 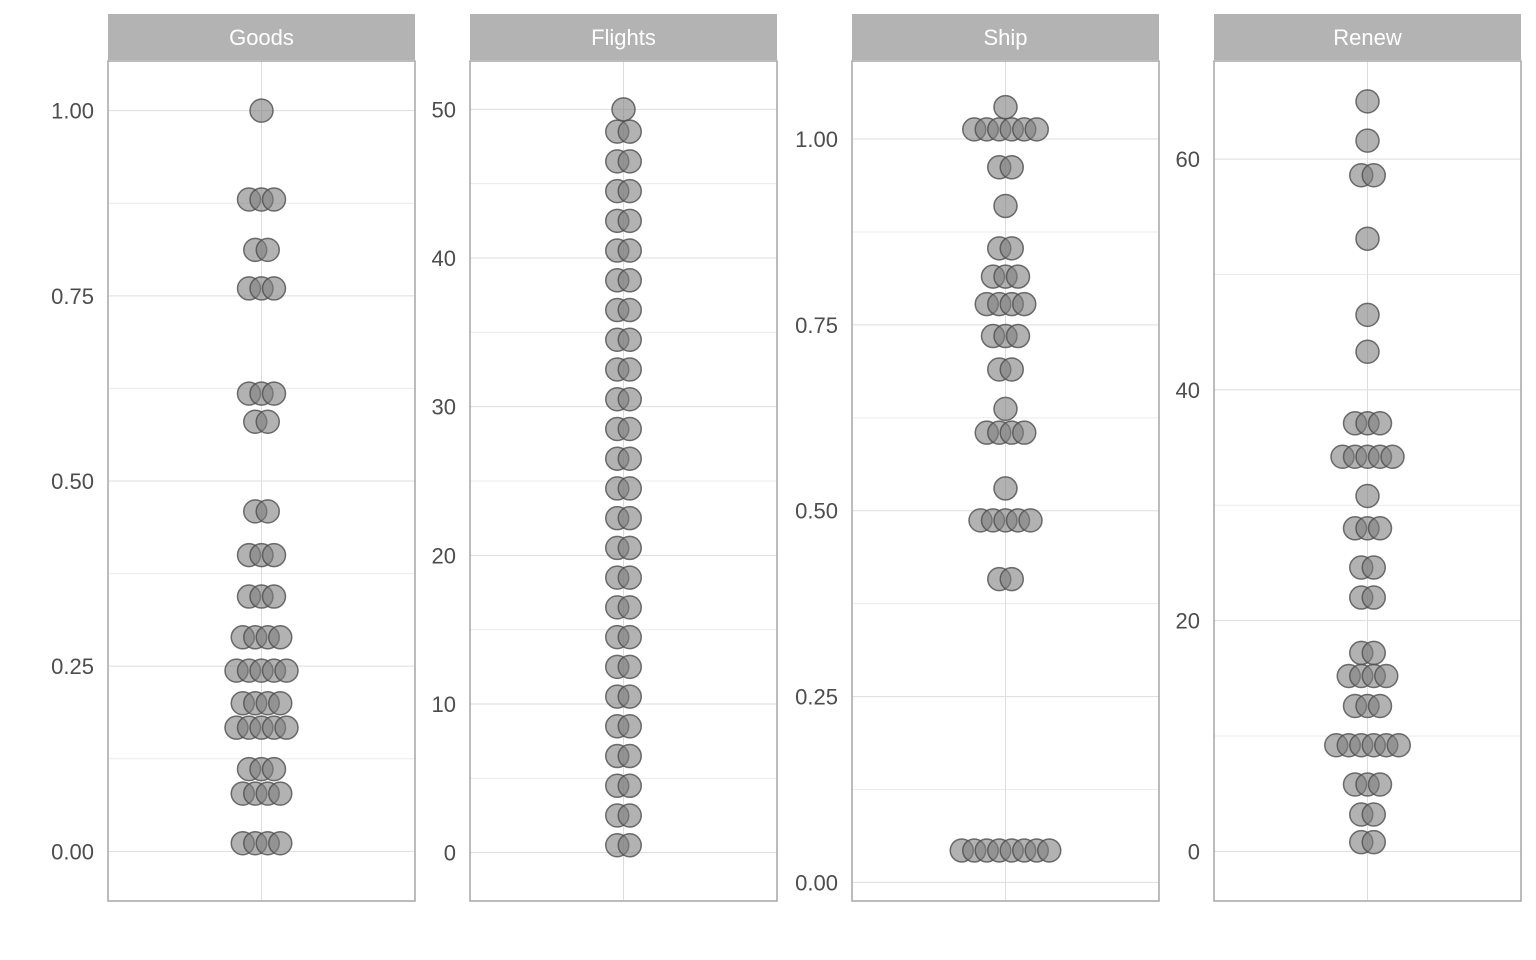 I want to click on y-tick-label: 40, so click(x=1188, y=390).